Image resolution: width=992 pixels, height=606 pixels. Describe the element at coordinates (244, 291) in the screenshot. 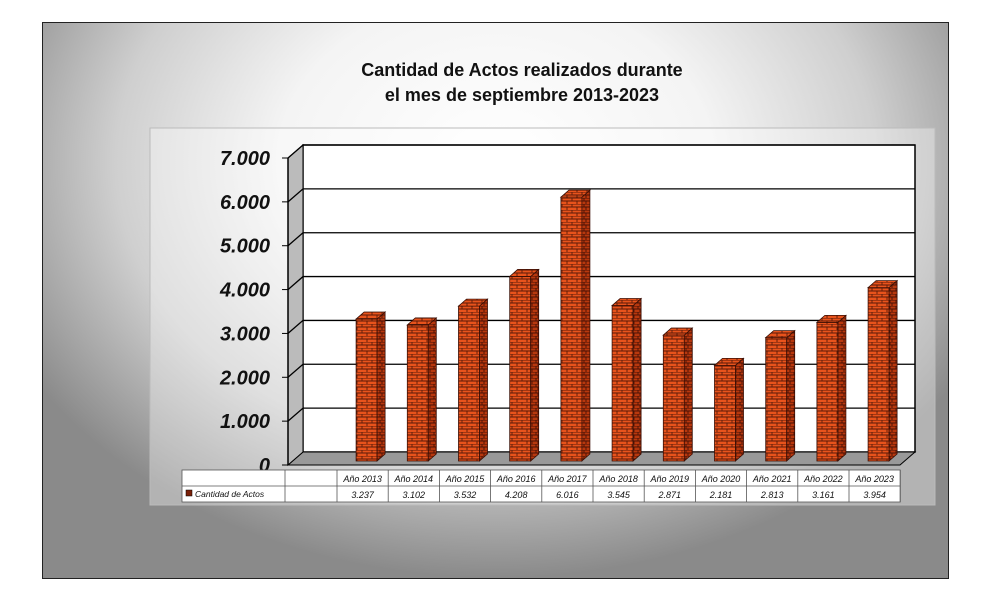

I see `y-tick-label: 4.000` at that location.